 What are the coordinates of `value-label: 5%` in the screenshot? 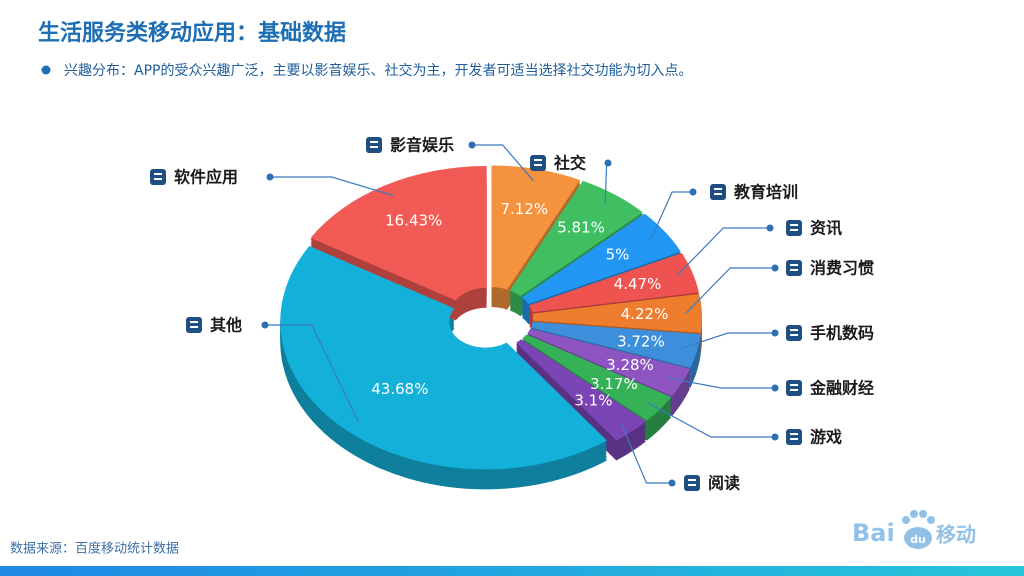 It's located at (618, 255).